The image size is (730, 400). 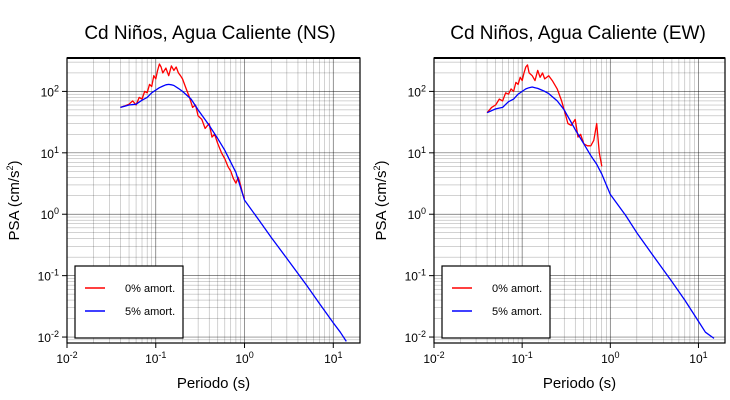 What do you see at coordinates (578, 33) in the screenshot?
I see `panel-title: Cd Niños, Agua Caliente (EW)` at bounding box center [578, 33].